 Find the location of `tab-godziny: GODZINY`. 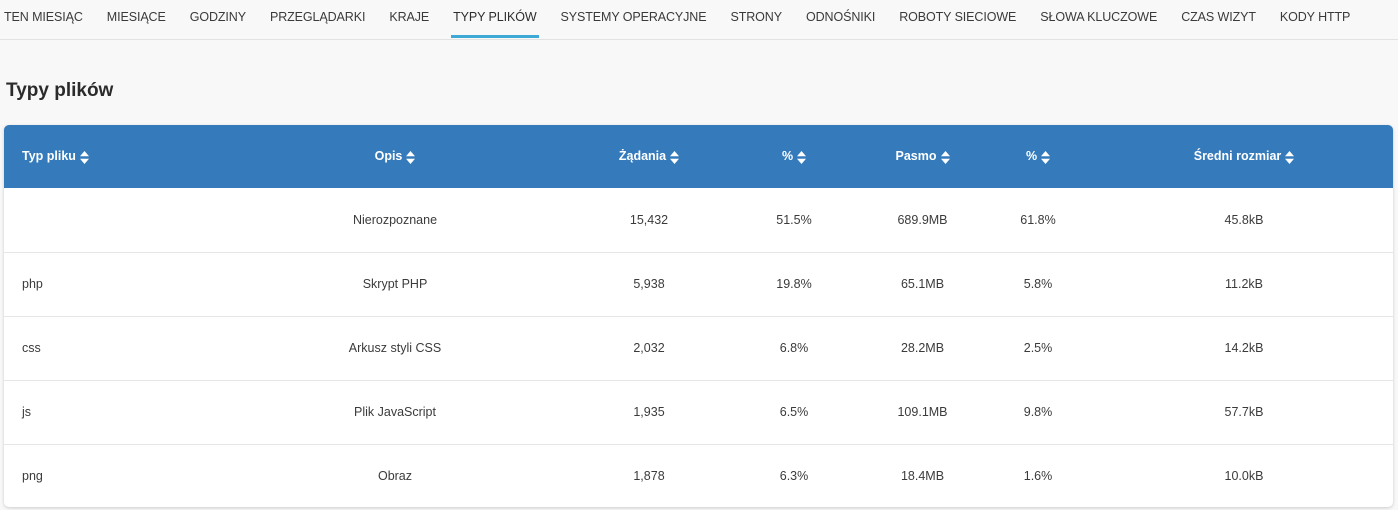

tab-godziny: GODZINY is located at coordinates (217, 17).